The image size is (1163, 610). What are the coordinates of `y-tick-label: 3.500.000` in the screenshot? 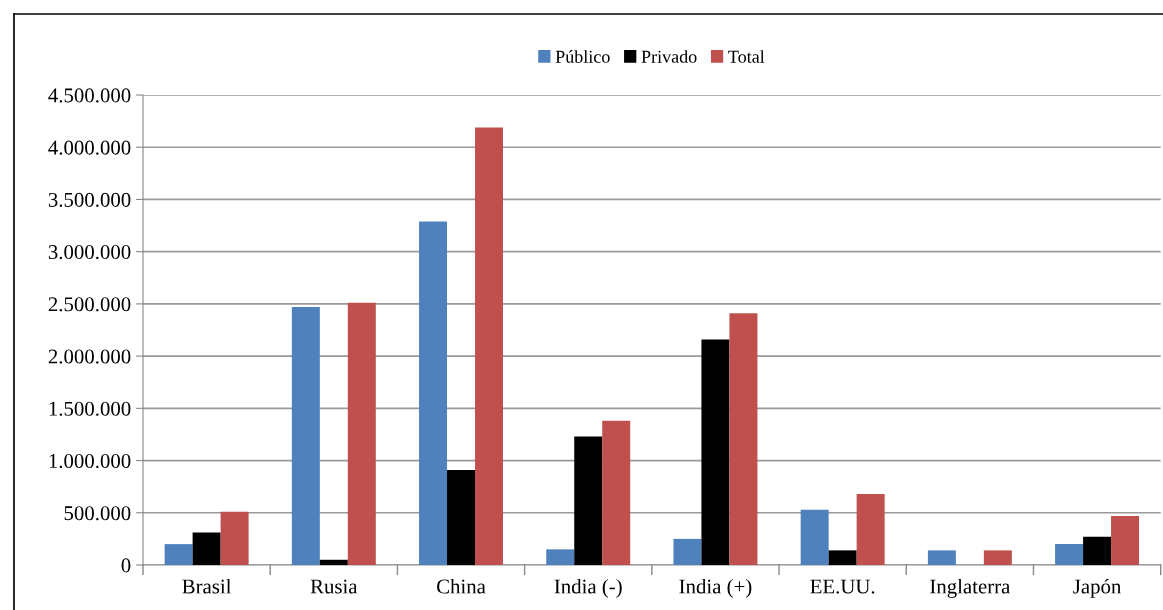 It's located at (89, 199).